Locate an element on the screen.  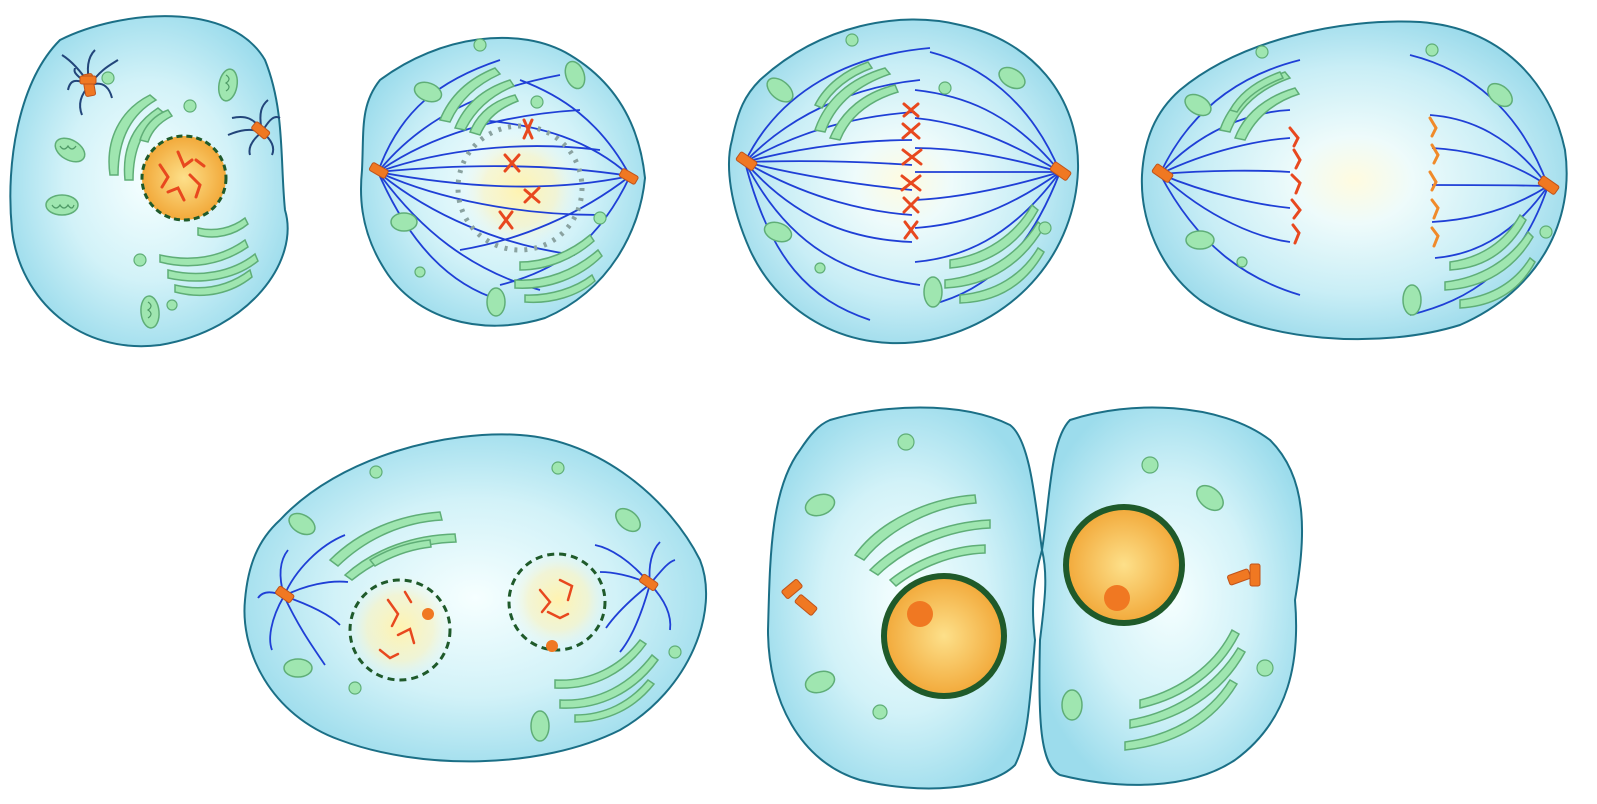
mitochondria-cristae is located at coordinates (140, 196).